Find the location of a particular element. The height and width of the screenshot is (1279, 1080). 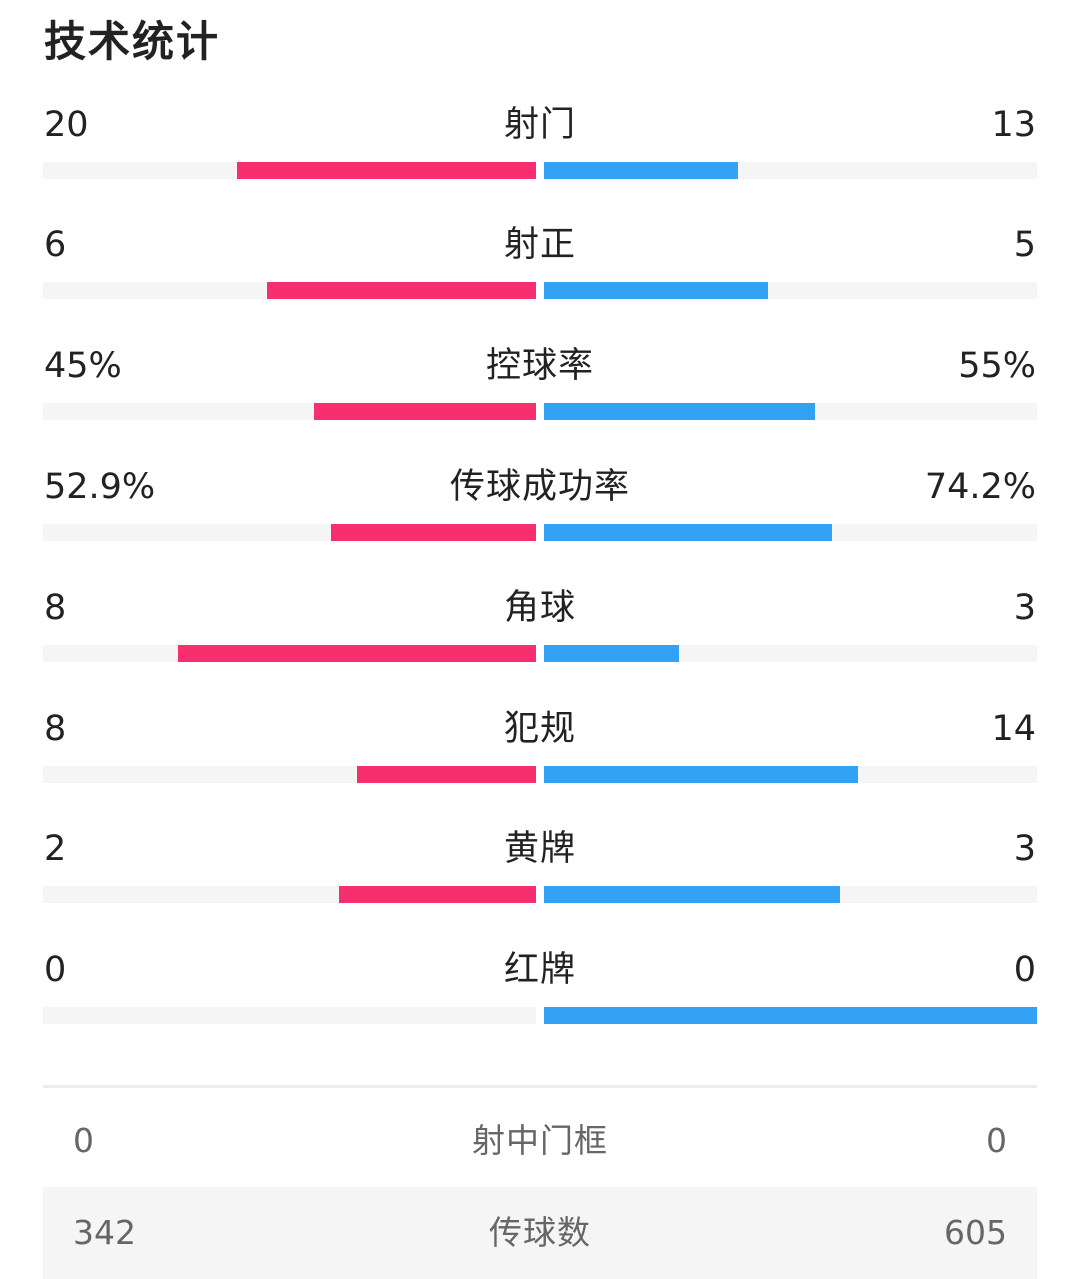

away-value: 605 is located at coordinates (975, 1232).